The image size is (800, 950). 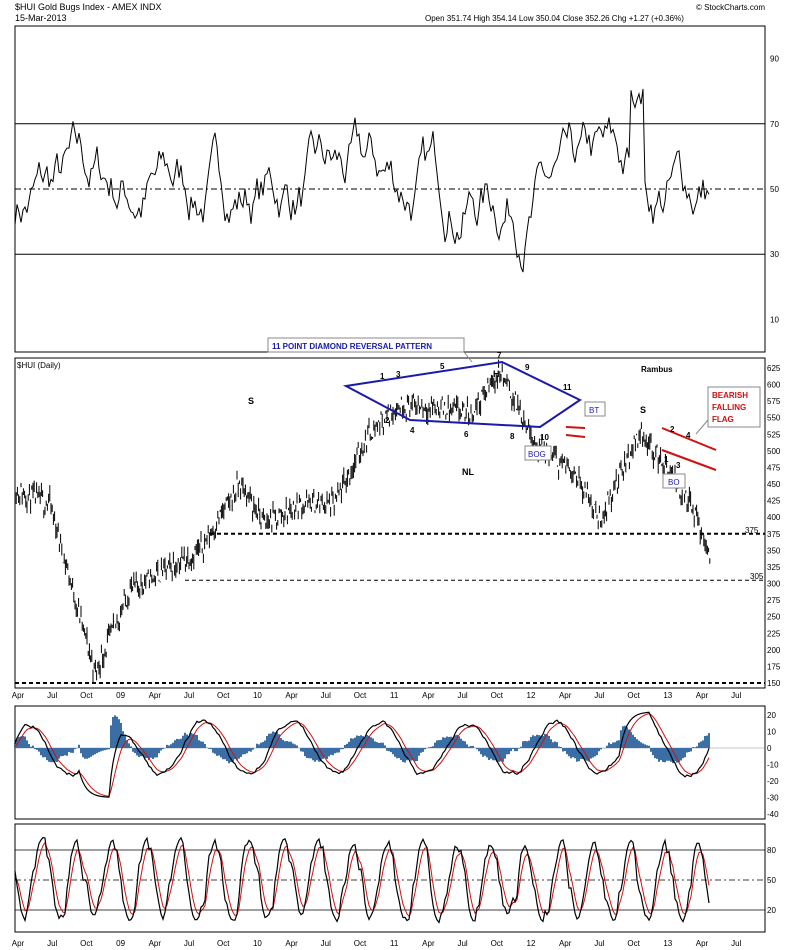 I want to click on price-tick-10: 375, so click(x=774, y=534).